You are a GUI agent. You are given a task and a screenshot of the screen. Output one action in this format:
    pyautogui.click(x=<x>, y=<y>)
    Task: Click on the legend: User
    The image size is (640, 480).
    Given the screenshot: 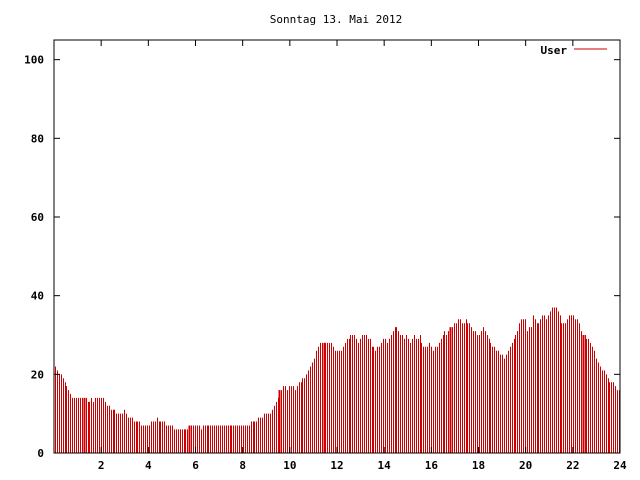 What is the action you would take?
    pyautogui.click(x=574, y=50)
    